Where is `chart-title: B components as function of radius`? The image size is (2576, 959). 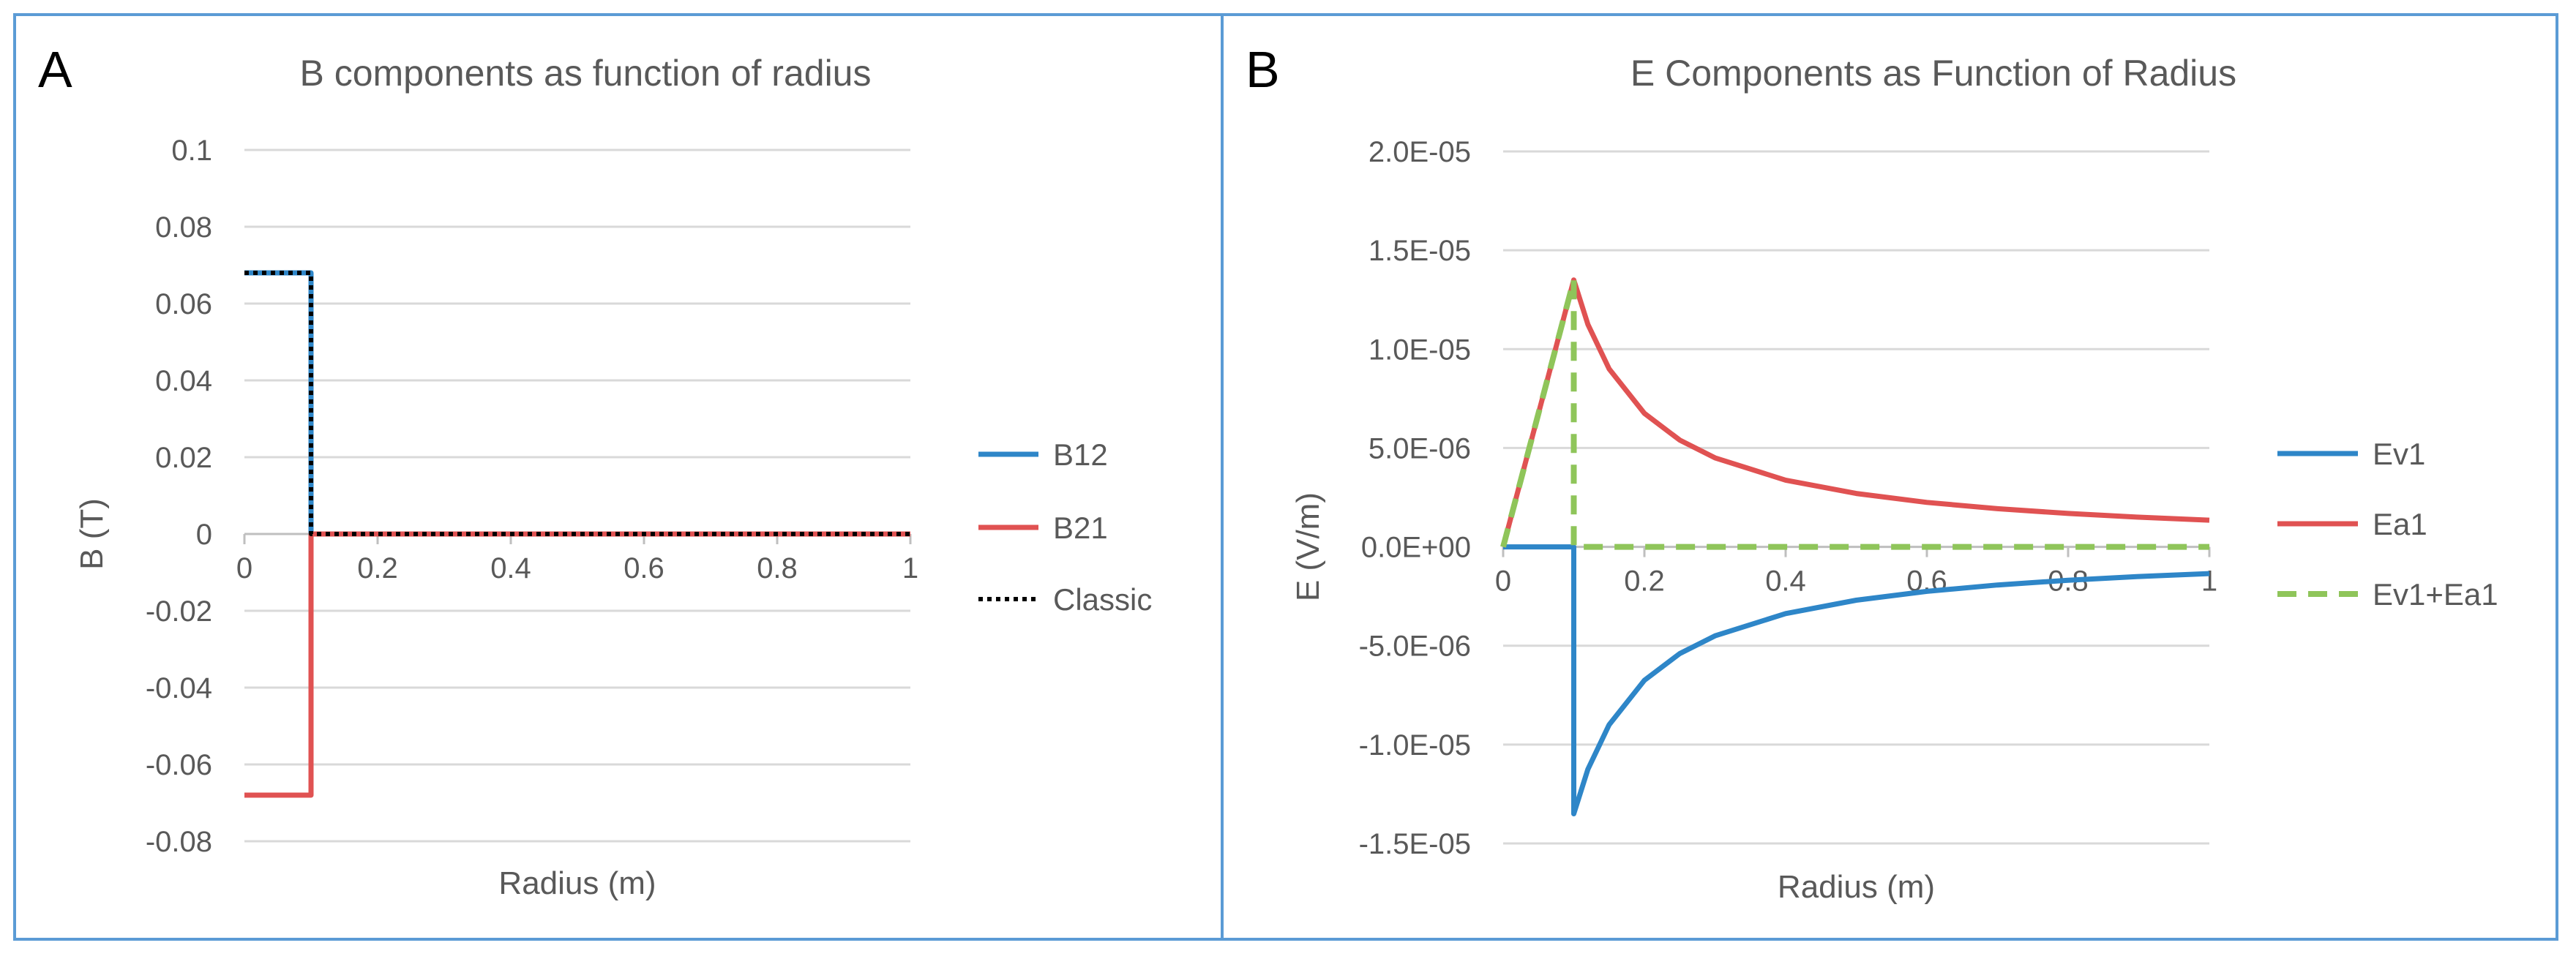 chart-title: B components as function of radius is located at coordinates (585, 73).